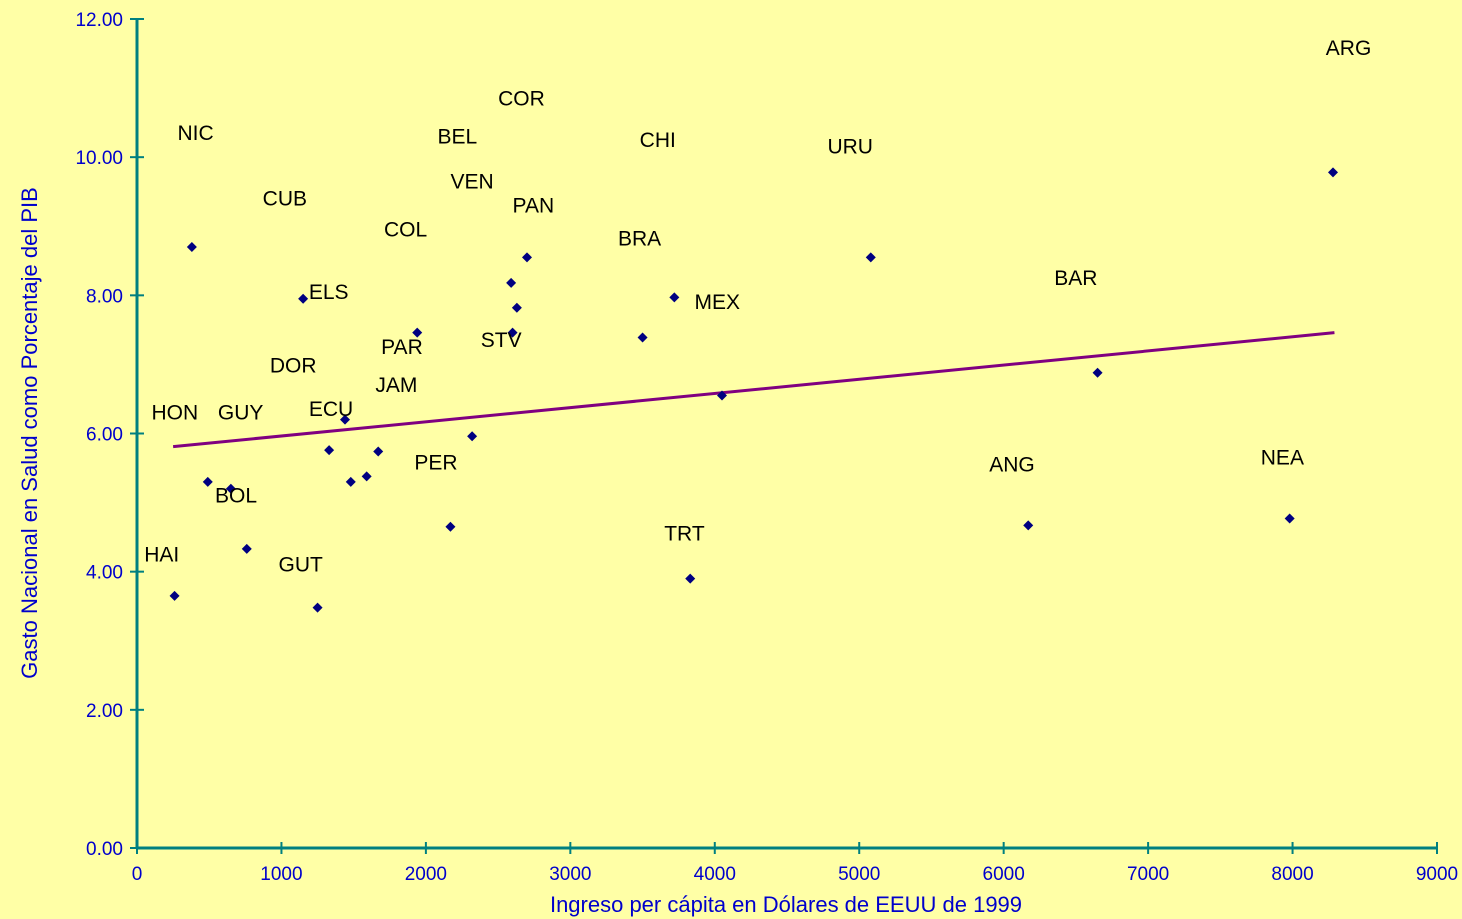 The width and height of the screenshot is (1462, 919). What do you see at coordinates (850, 147) in the screenshot?
I see `point-label: URU` at bounding box center [850, 147].